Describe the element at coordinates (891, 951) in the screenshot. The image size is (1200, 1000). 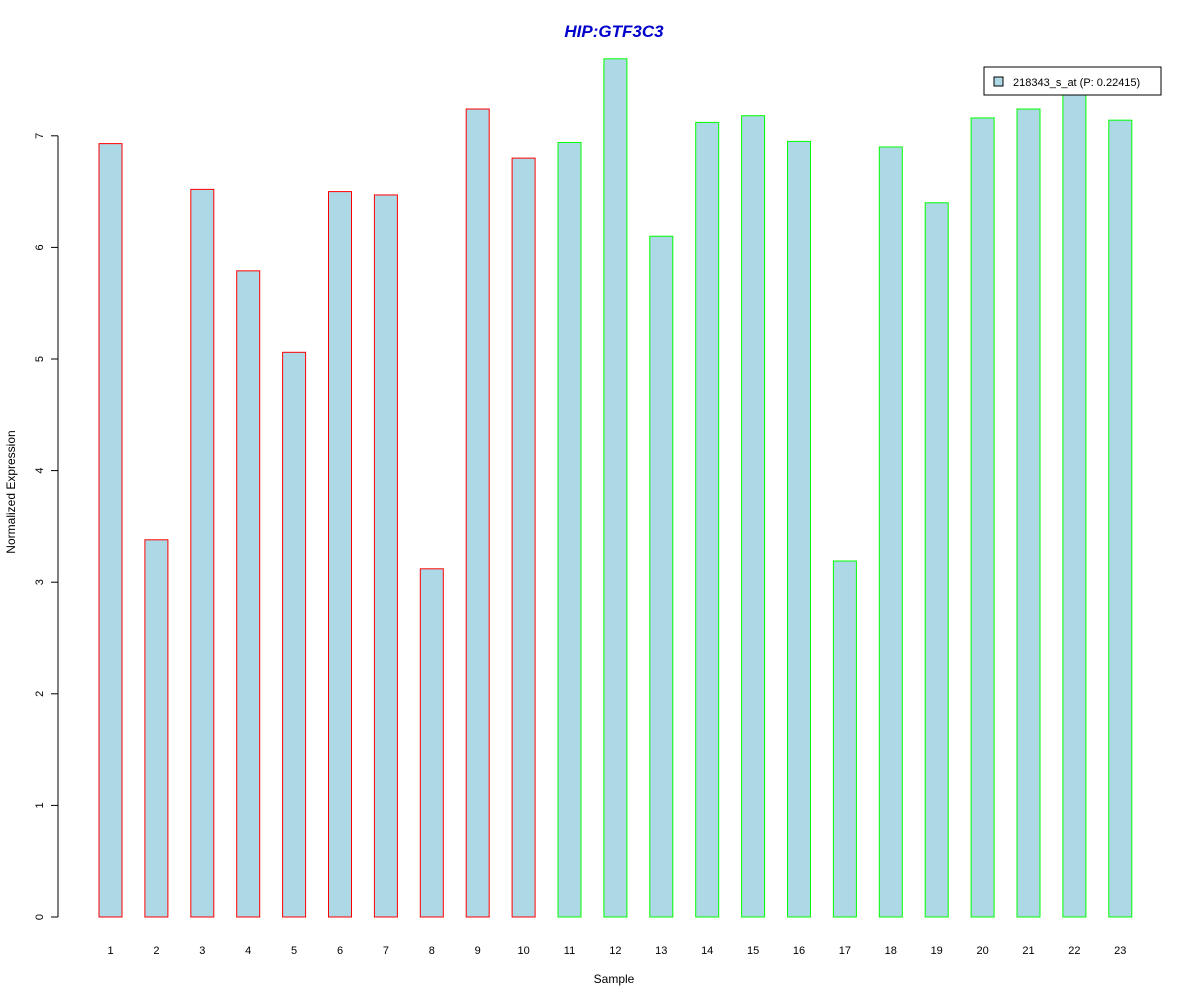
I see `x-tick-label: 18` at that location.